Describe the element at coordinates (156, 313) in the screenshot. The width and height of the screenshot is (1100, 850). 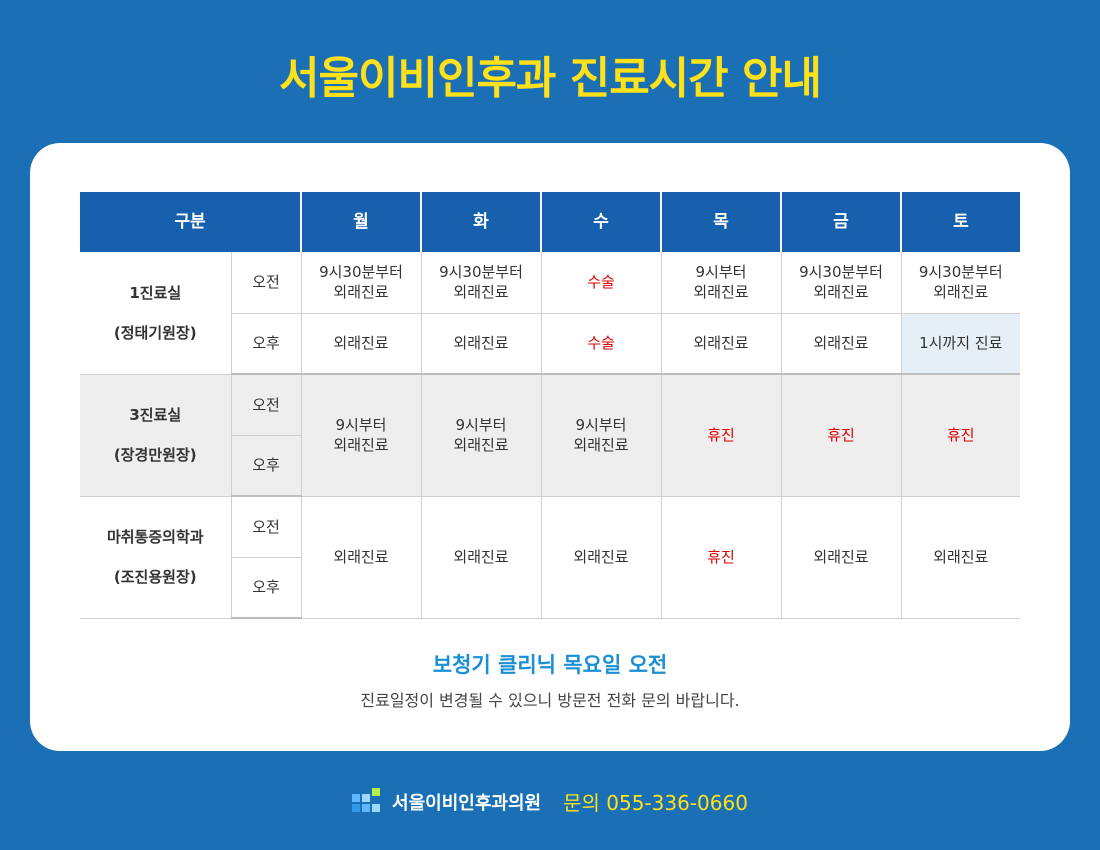
I see `room-name: 1진료실 (정태기원장)` at that location.